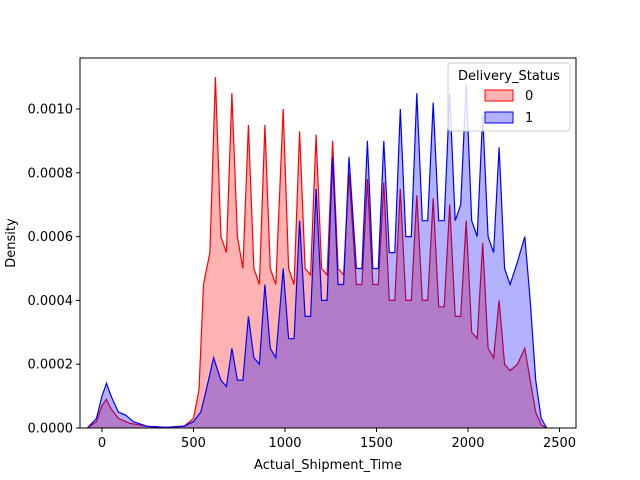 Image resolution: width=640 pixels, height=480 pixels. Describe the element at coordinates (376, 443) in the screenshot. I see `x-tick-label: 1500` at that location.